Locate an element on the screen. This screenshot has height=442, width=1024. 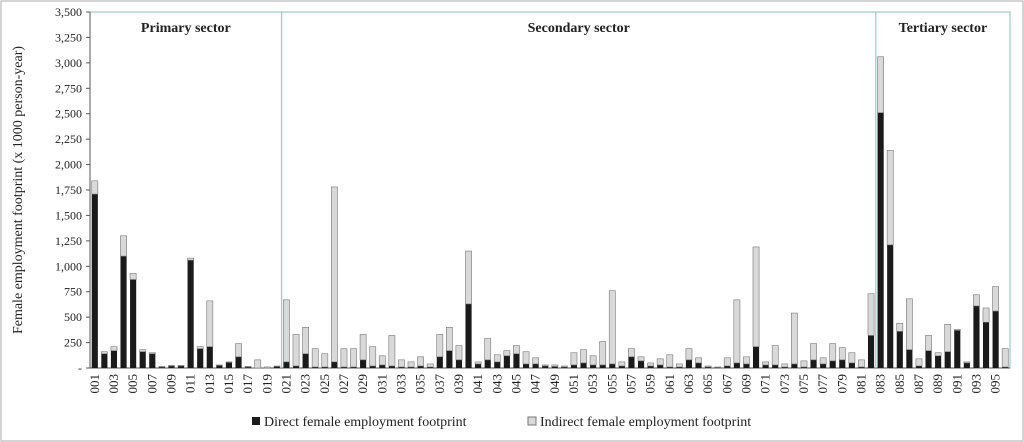
x-tick-label: 087 is located at coordinates (918, 384).